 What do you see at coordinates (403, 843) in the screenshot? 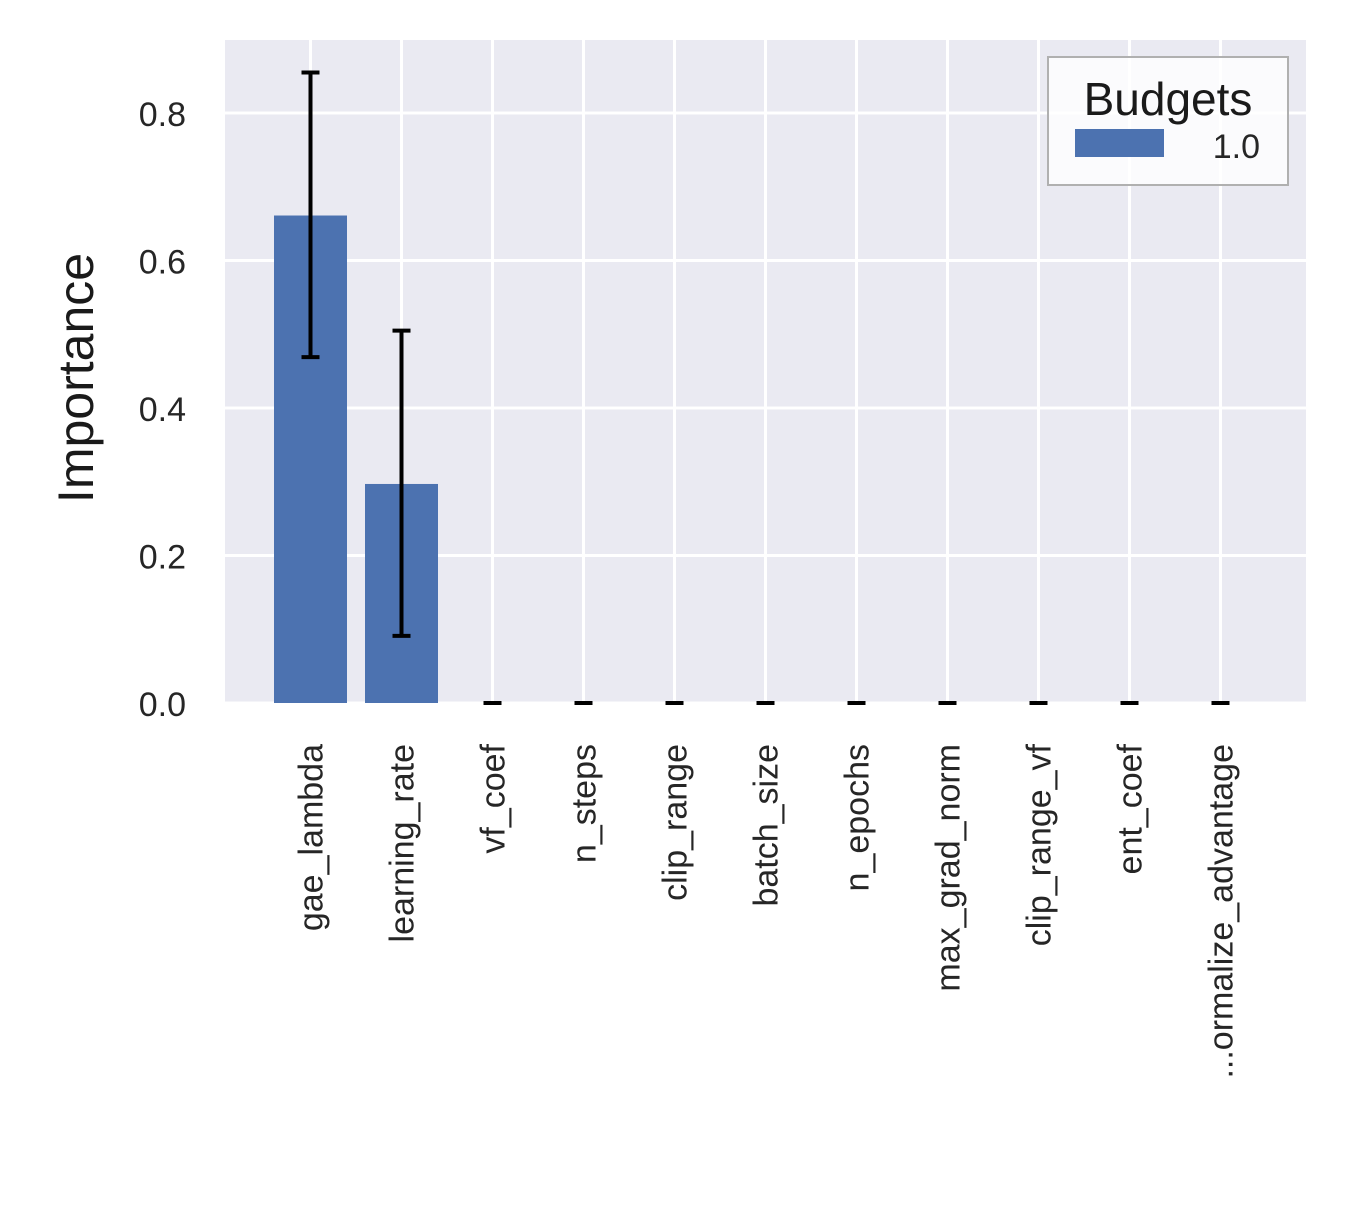
I see `x-tick-label: learning_rate` at bounding box center [403, 843].